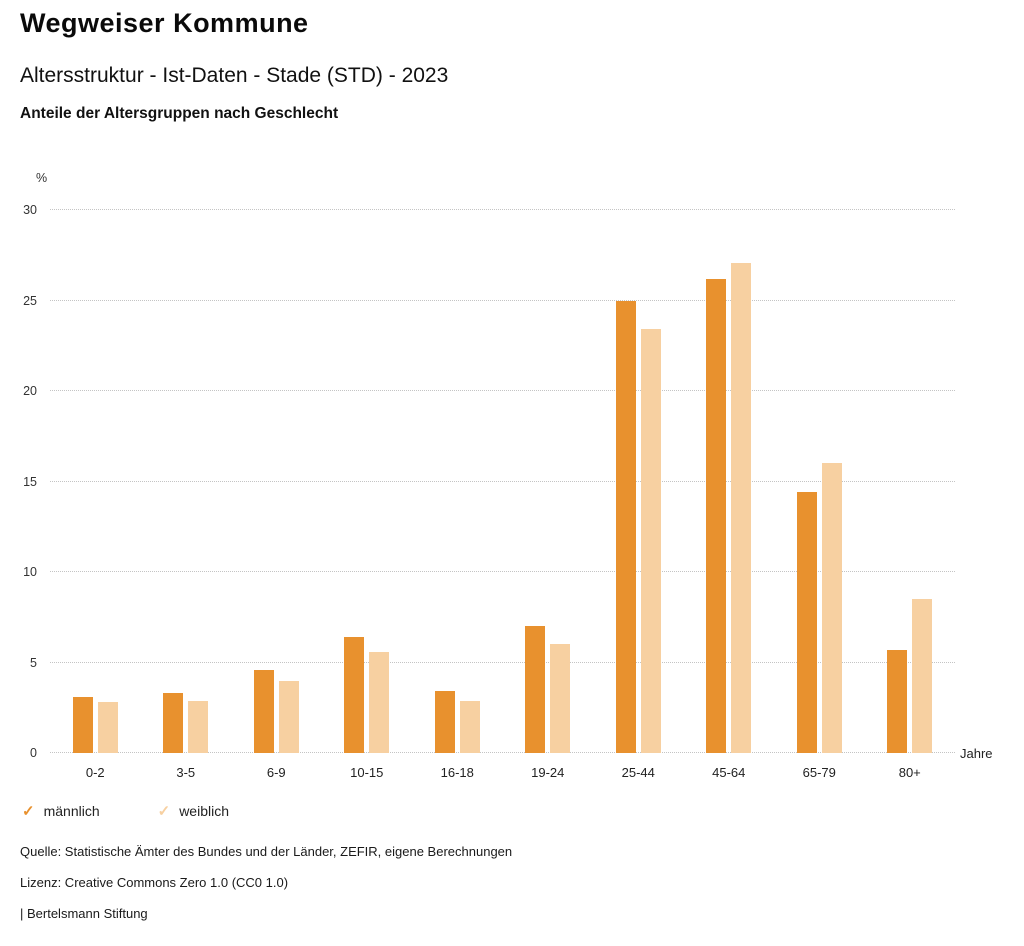 This screenshot has height=946, width=1024. I want to click on legend-label: weiblich, so click(204, 811).